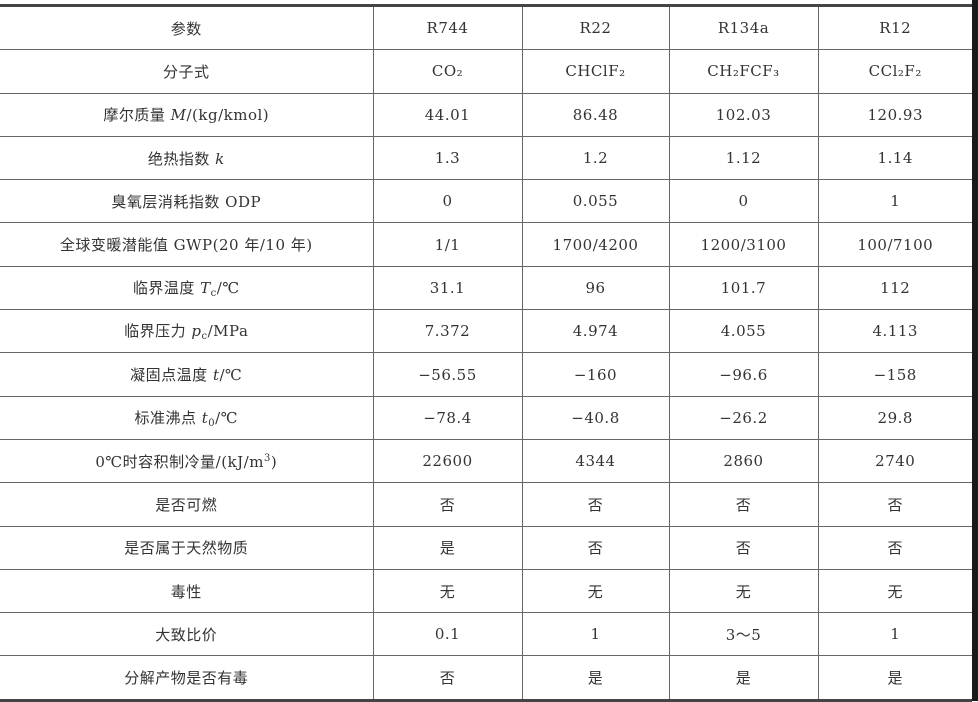 The height and width of the screenshot is (702, 978). Describe the element at coordinates (595, 201) in the screenshot. I see `value-cell: 0.055` at that location.